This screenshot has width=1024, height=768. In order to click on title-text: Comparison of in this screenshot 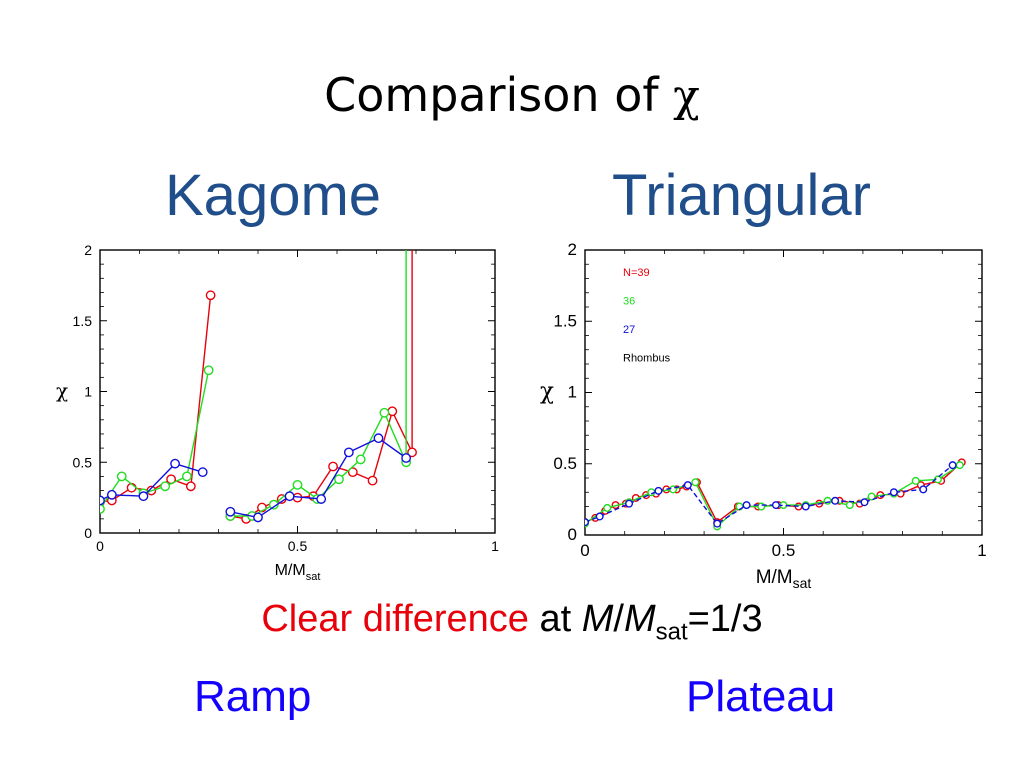, I will do `click(499, 95)`.